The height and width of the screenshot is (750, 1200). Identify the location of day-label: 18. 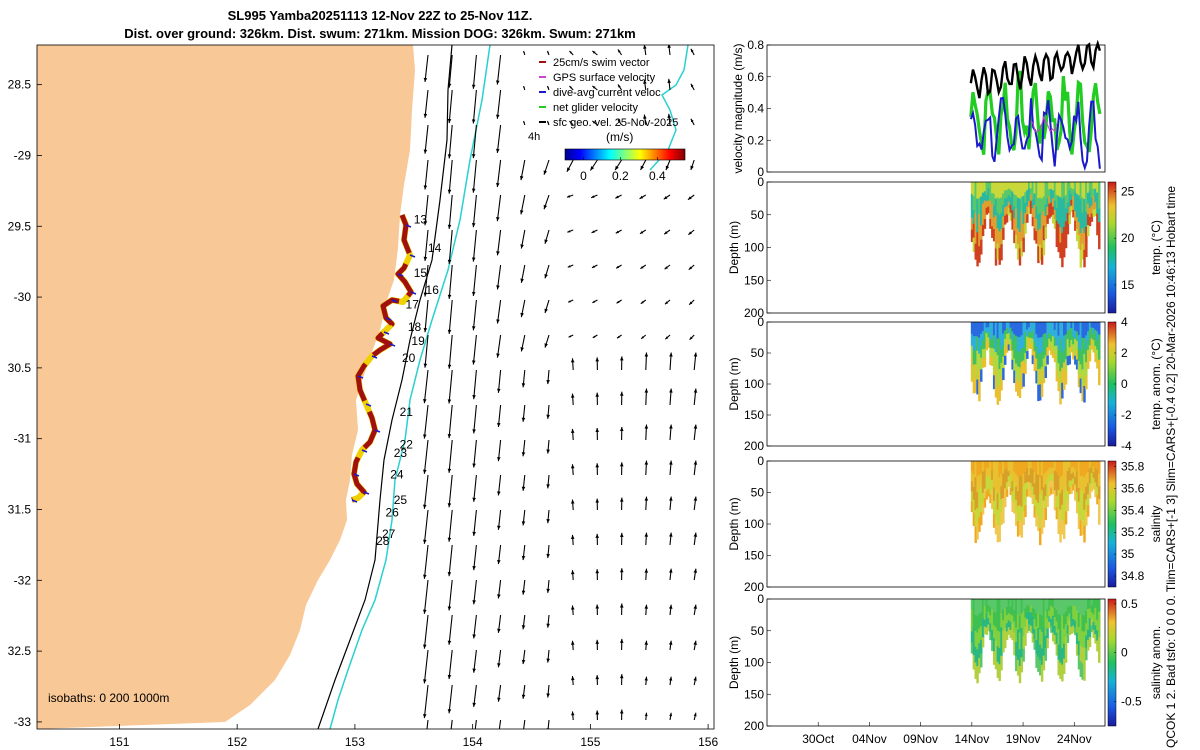
(415, 327).